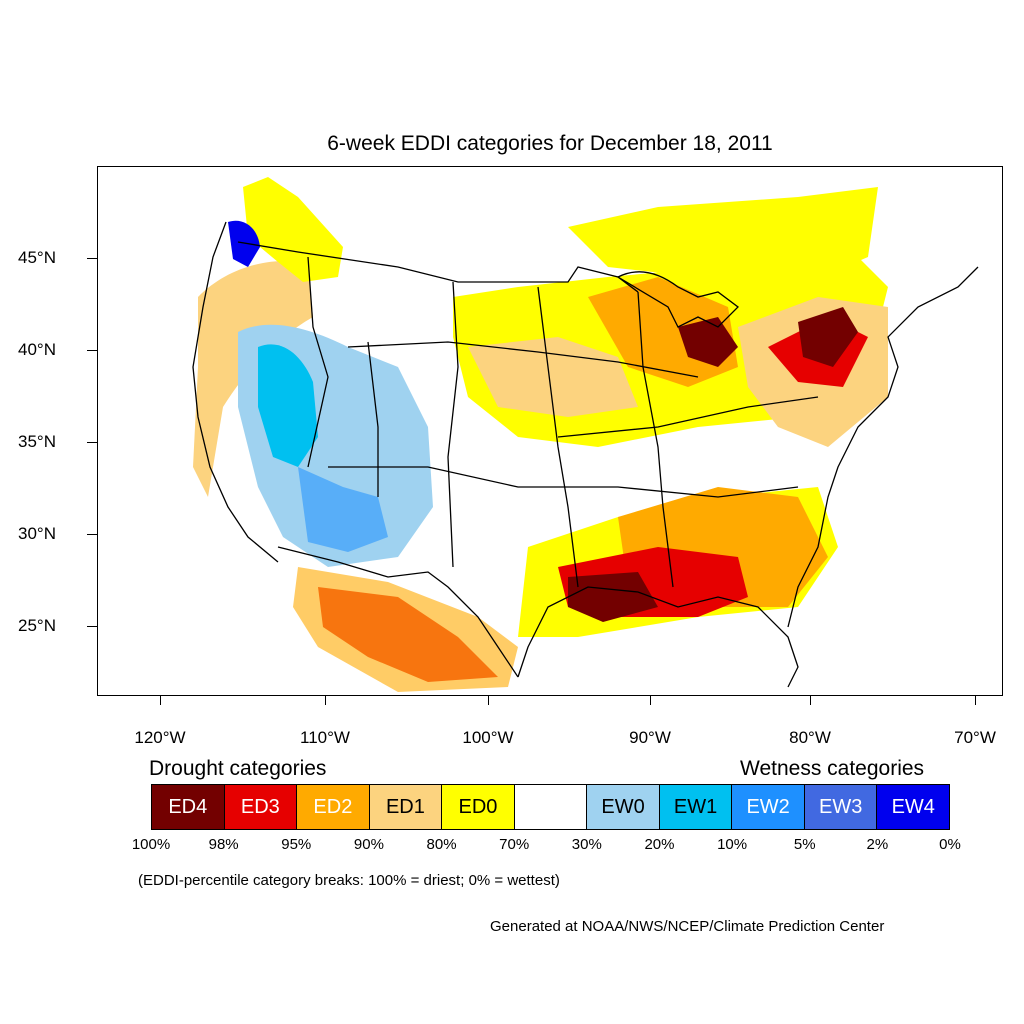 This screenshot has height=1024, width=1024. I want to click on legend-percentile-label: 100%, so click(151, 844).